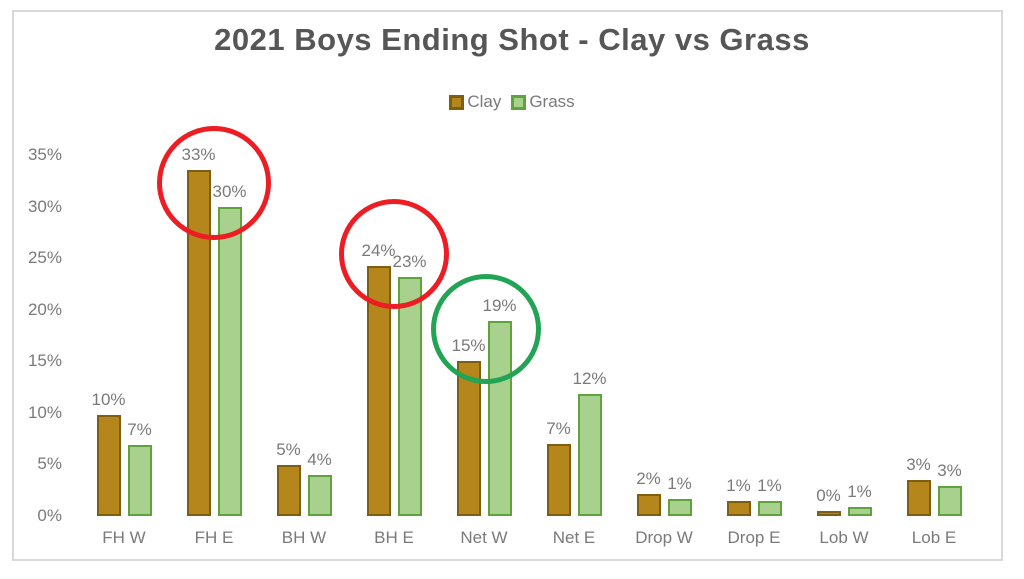 The width and height of the screenshot is (1024, 579). Describe the element at coordinates (457, 102) in the screenshot. I see `clay-swatch-icon` at that location.